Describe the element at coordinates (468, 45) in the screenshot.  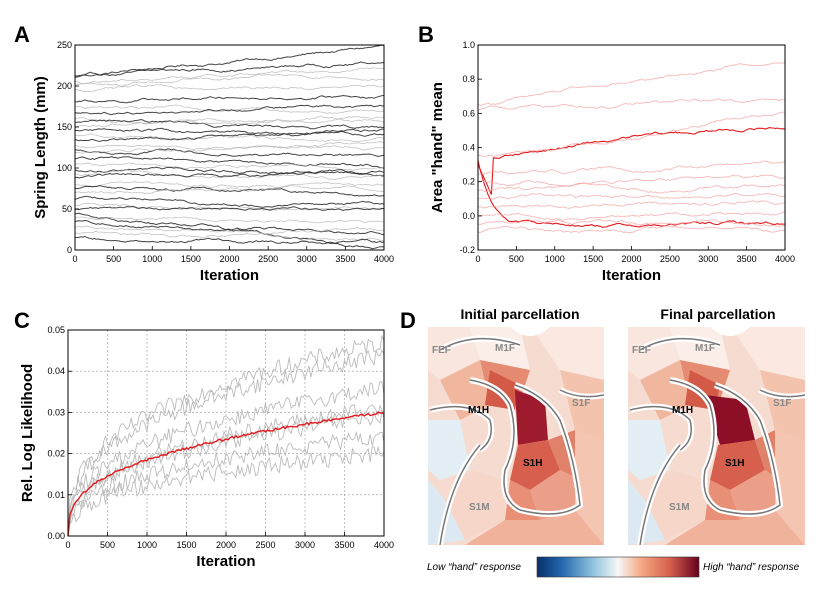
I see `y-tick-label: 1.0` at that location.